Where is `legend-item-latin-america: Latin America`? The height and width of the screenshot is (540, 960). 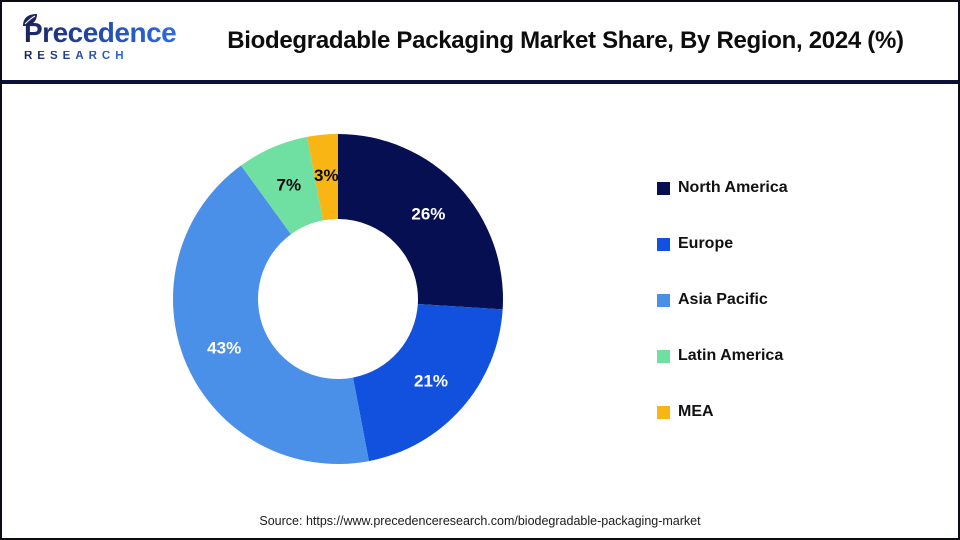
legend-item-latin-america: Latin America is located at coordinates (722, 356).